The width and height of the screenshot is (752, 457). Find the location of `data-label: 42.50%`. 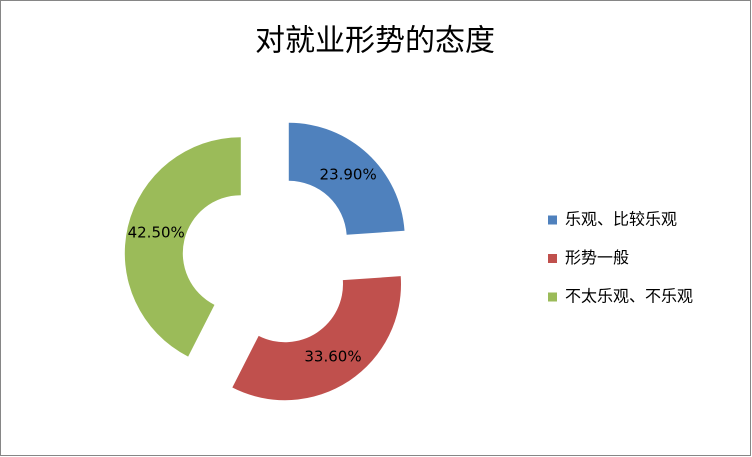

data-label: 42.50% is located at coordinates (156, 232).